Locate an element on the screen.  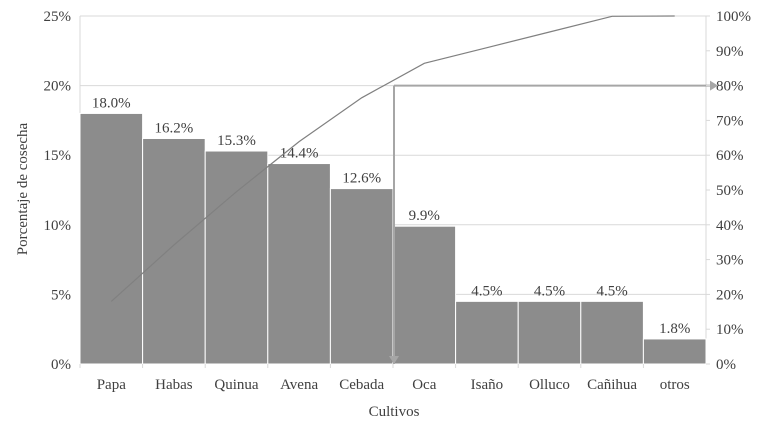
bar-olluco is located at coordinates (549, 332).